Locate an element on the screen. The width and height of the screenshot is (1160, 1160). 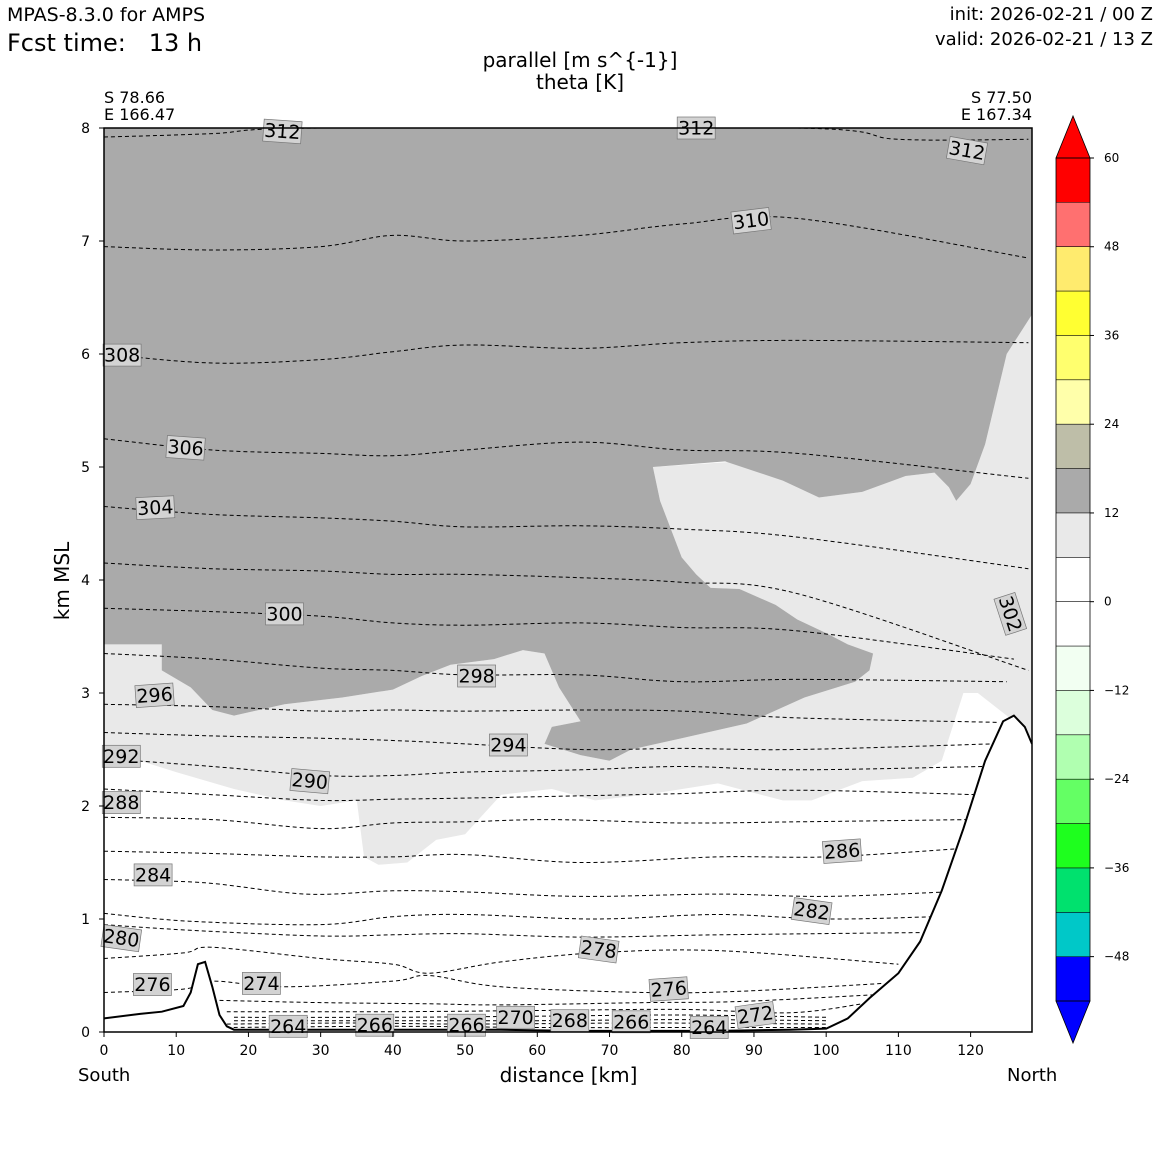
contour-label-298: 298 is located at coordinates (476, 676).